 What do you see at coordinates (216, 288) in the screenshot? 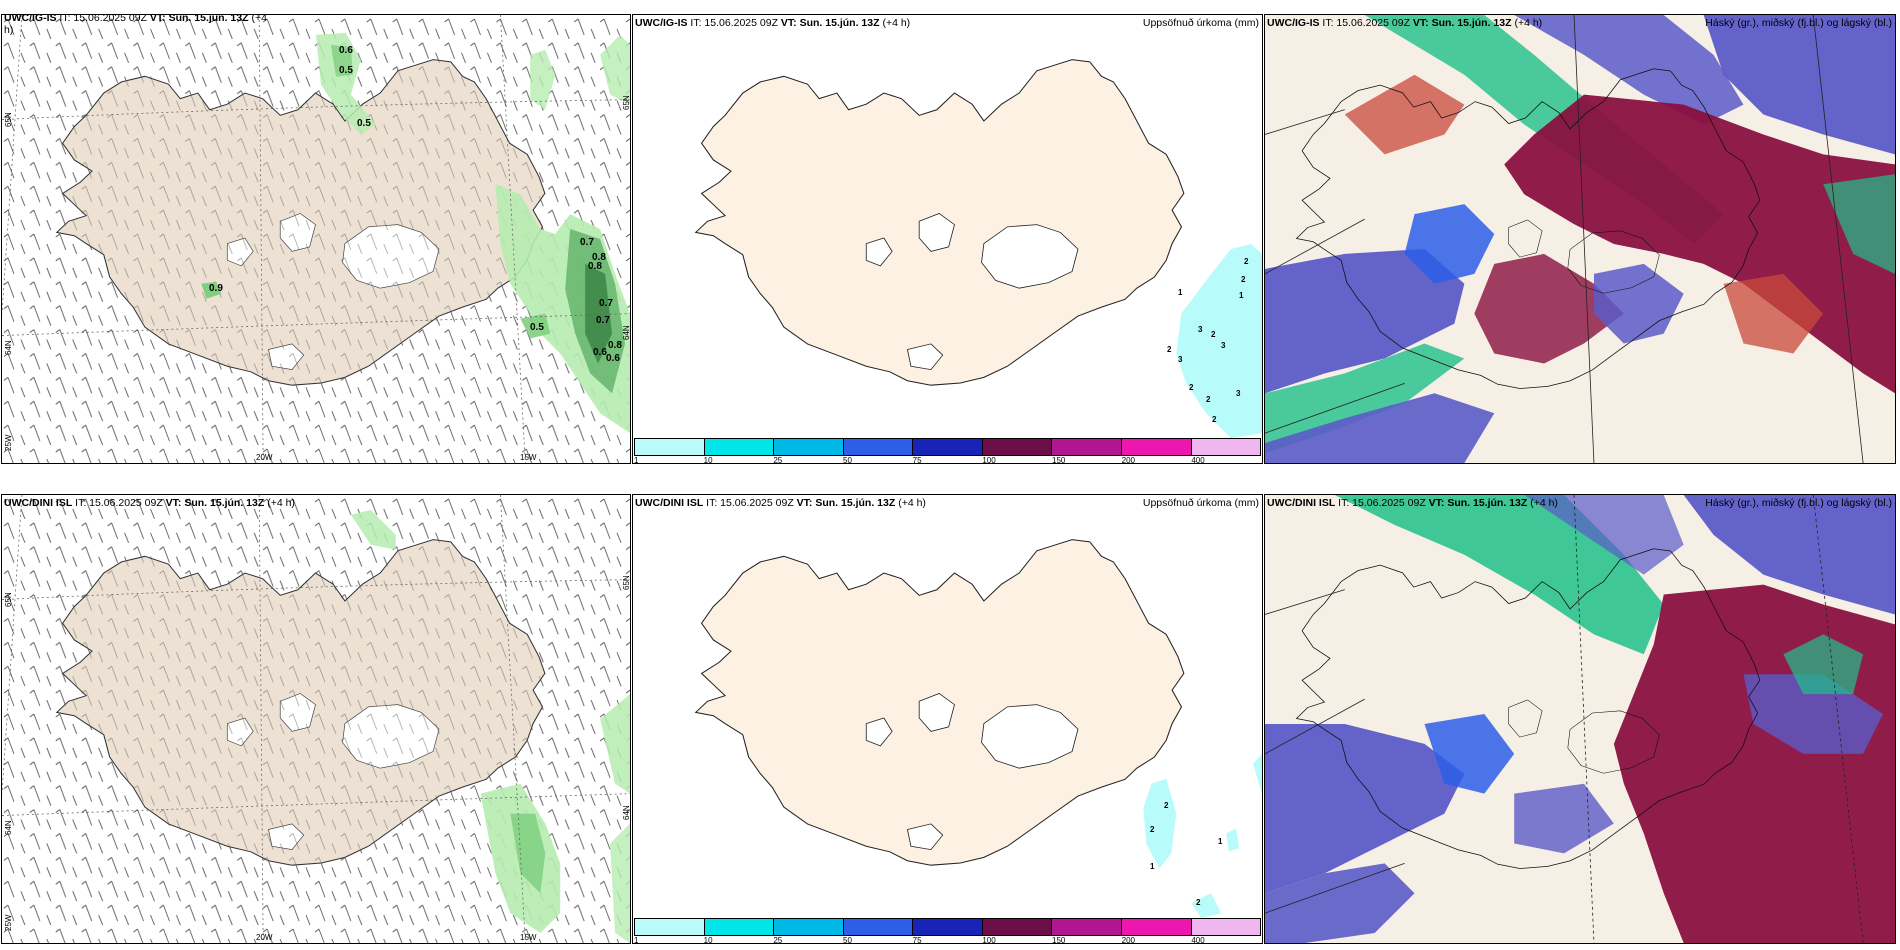
I see `precip-value: 0.9` at bounding box center [216, 288].